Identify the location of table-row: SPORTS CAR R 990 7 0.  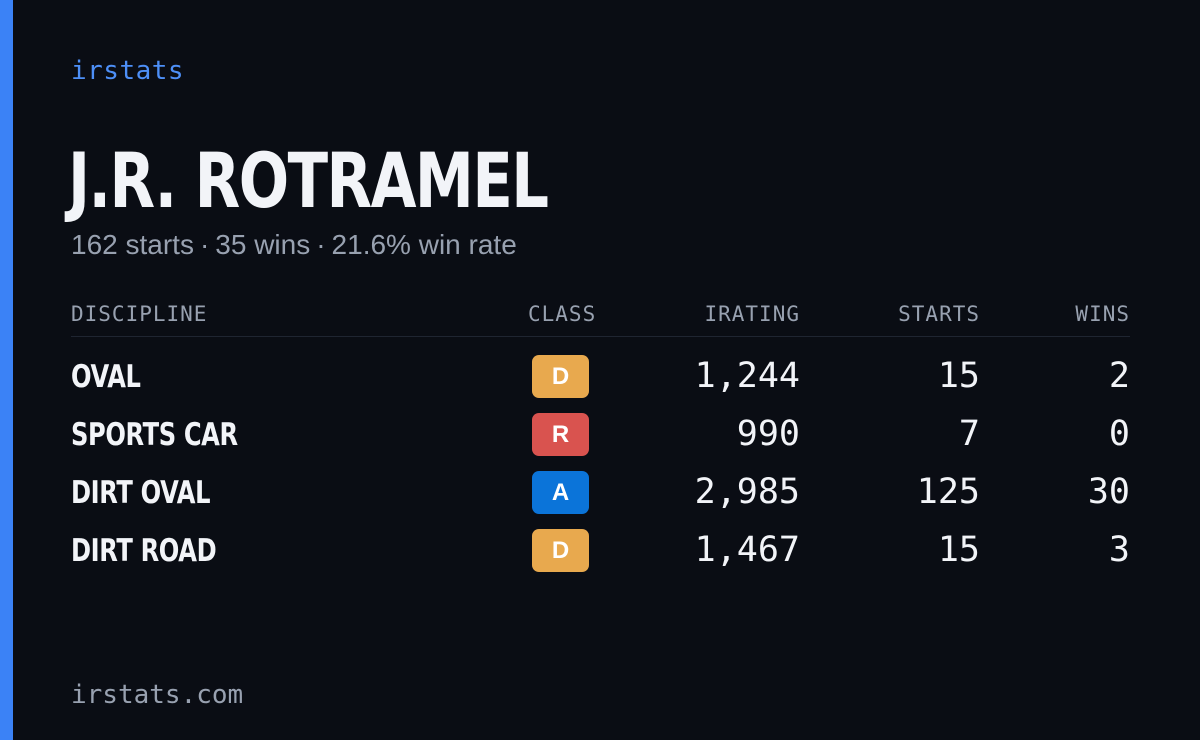
(600, 438).